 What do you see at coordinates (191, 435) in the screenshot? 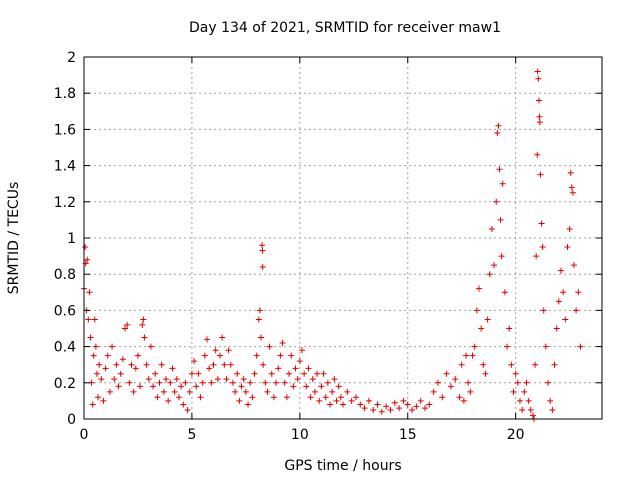
I see `x-tick-label: 5` at bounding box center [191, 435].